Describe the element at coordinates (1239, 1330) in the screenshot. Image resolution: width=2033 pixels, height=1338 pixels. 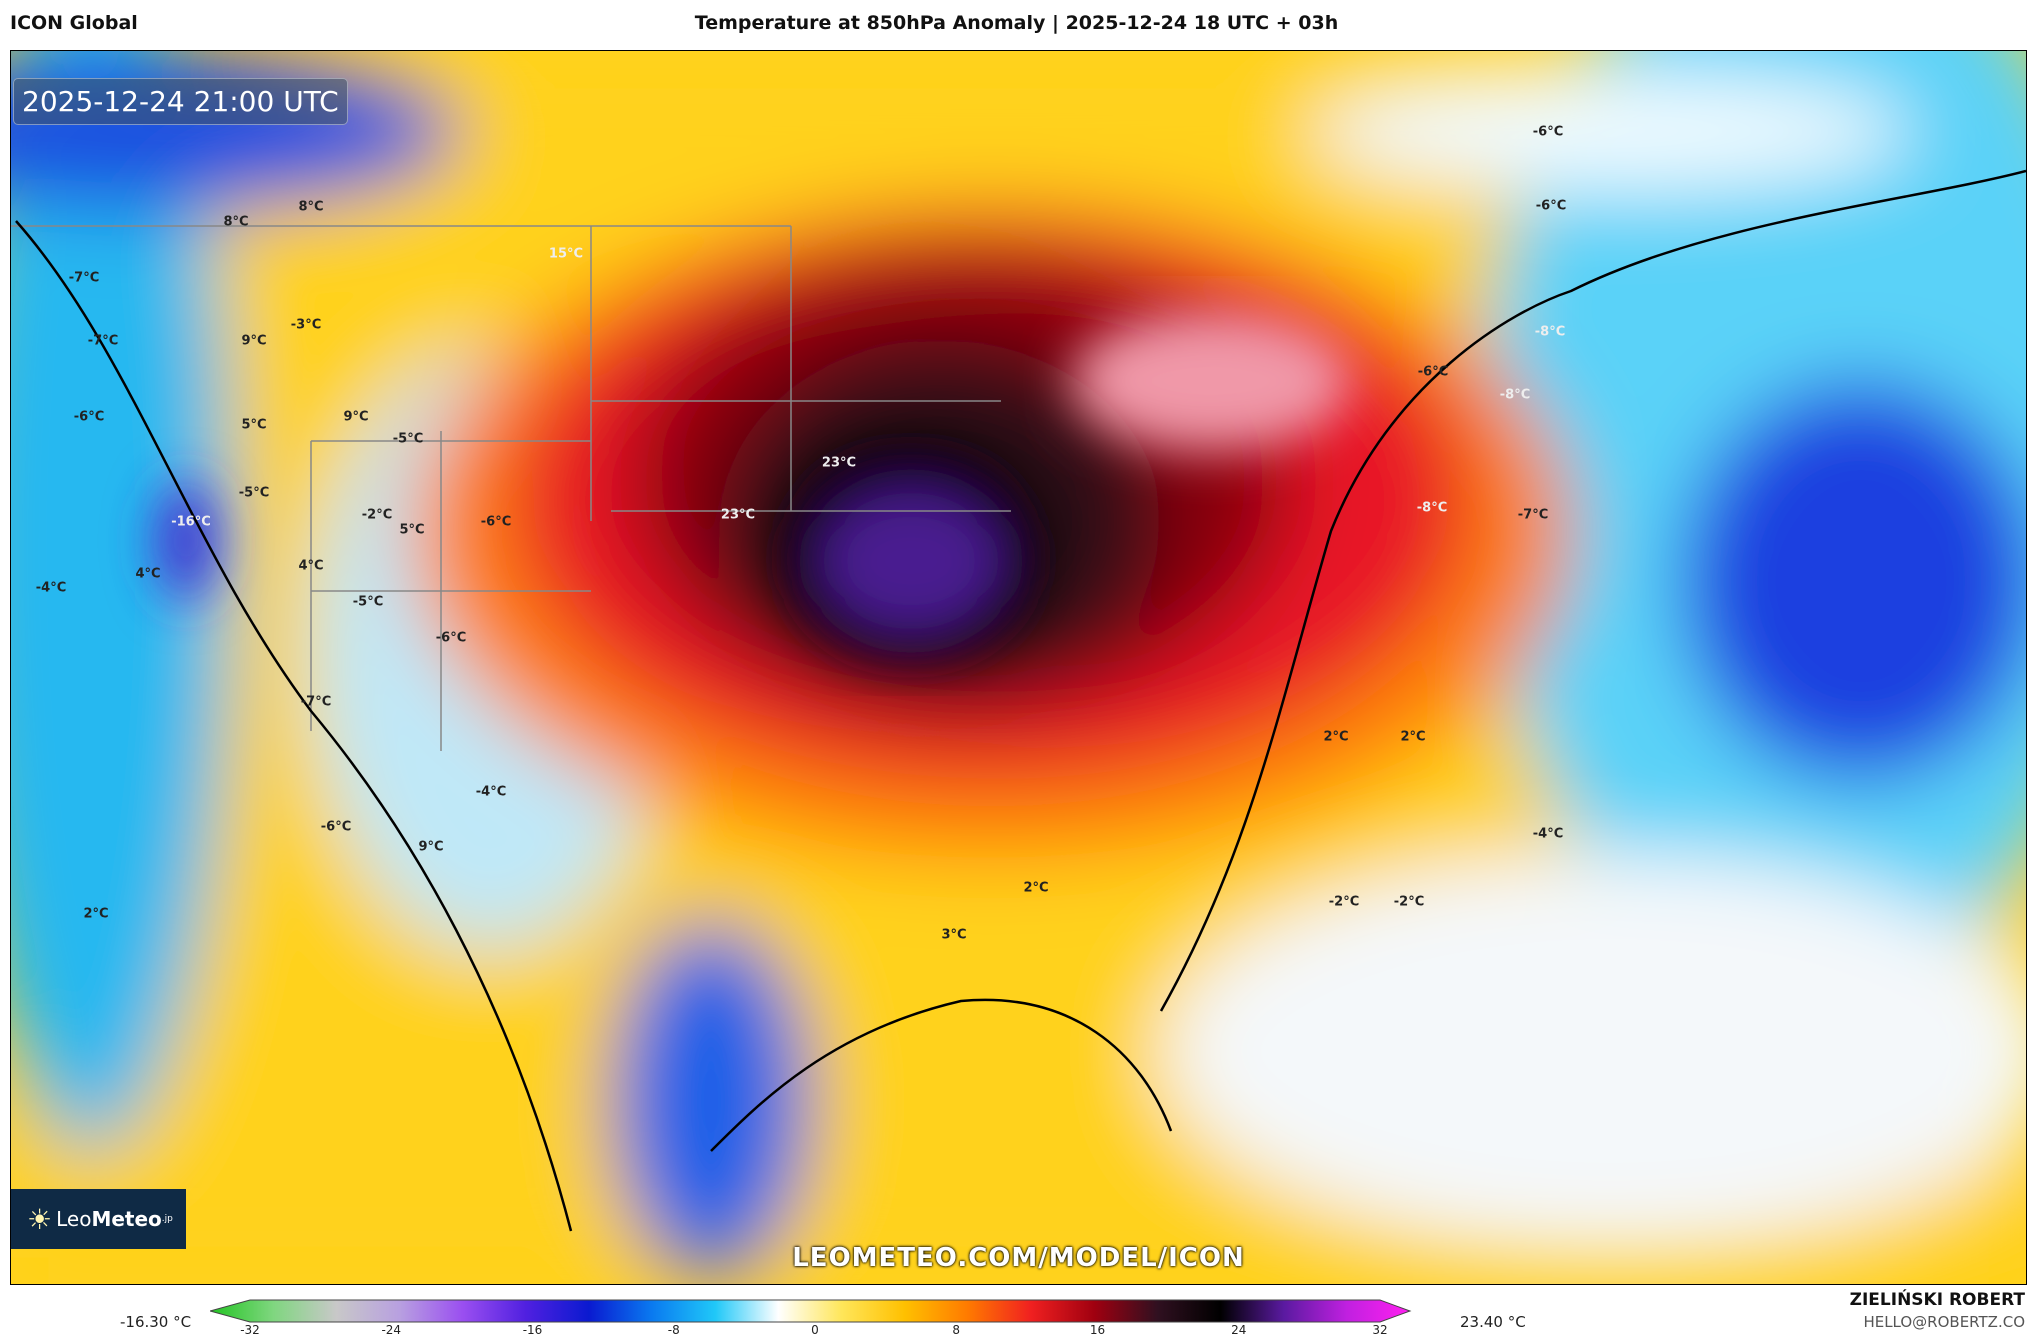
I see `colorbar-tick: 24` at that location.